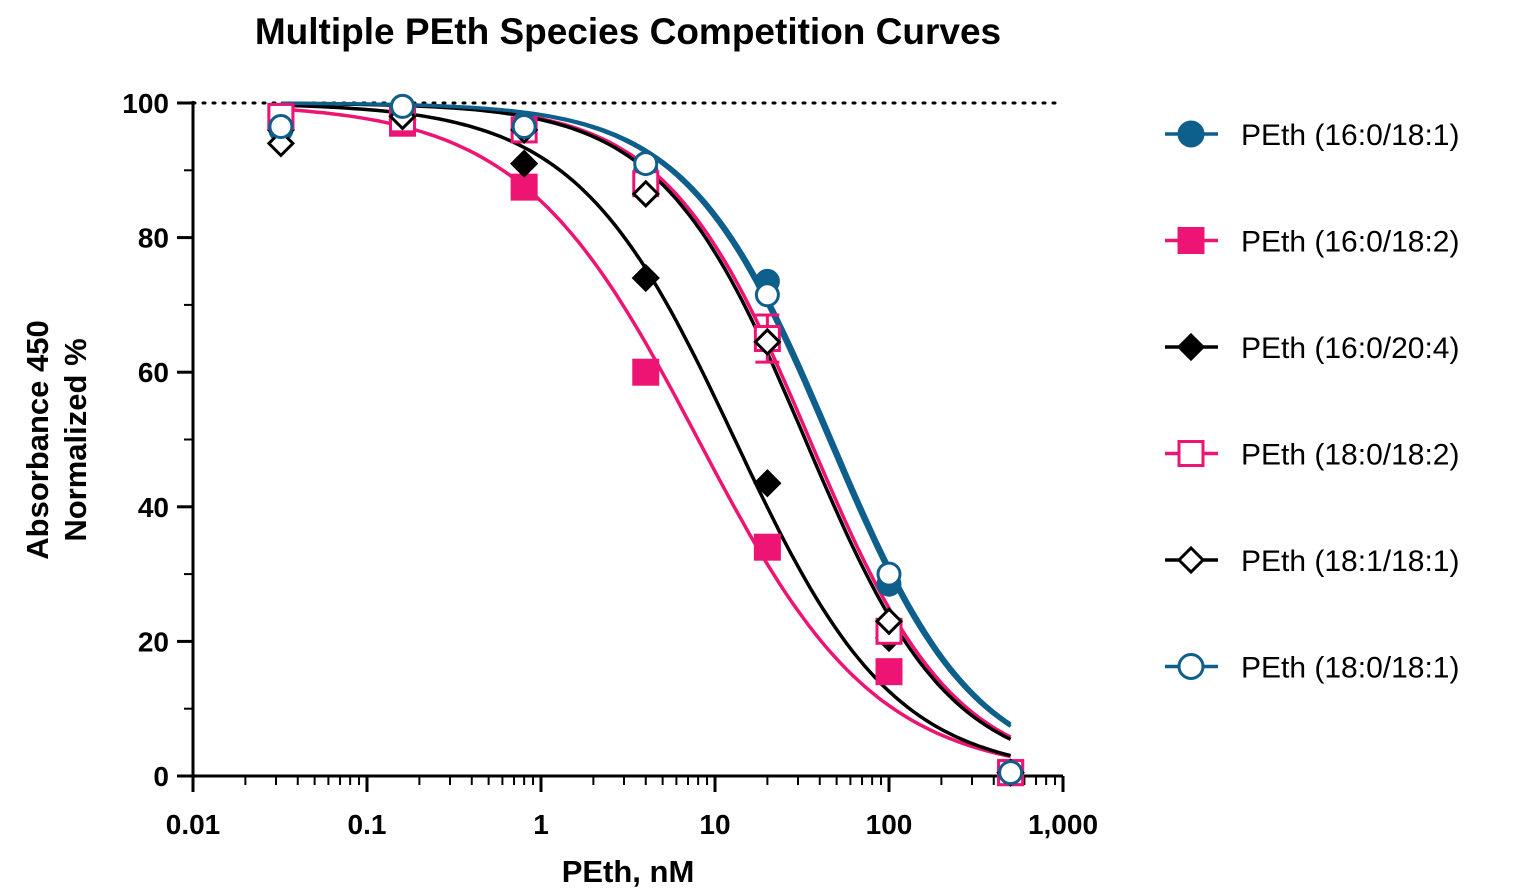 This screenshot has height=889, width=1519. I want to click on y-tick-label: 40, so click(153, 507).